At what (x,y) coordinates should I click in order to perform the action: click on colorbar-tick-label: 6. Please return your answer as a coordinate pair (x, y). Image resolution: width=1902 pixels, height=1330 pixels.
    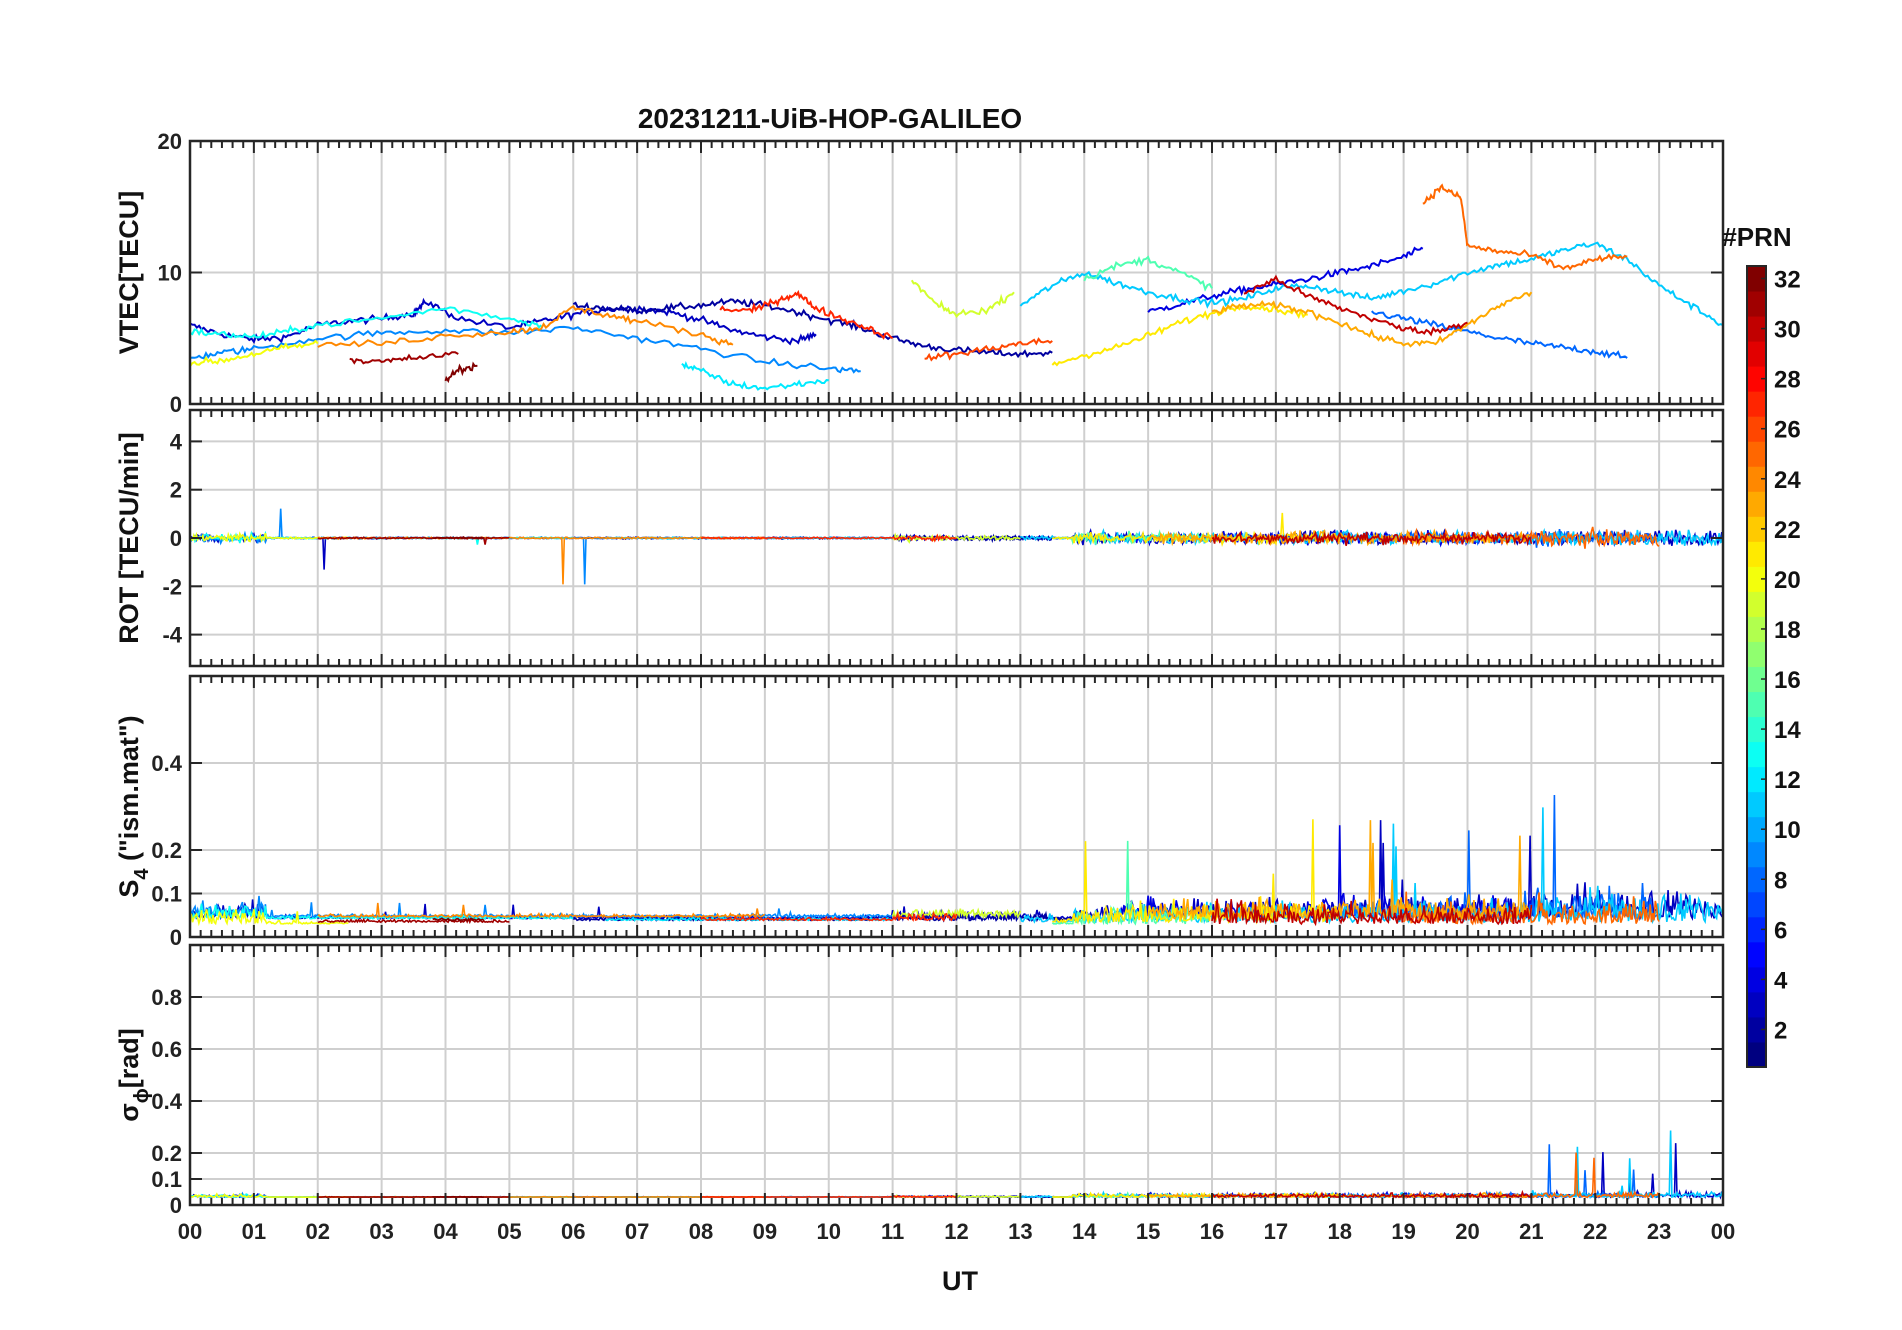
    Looking at the image, I should click on (1780, 930).